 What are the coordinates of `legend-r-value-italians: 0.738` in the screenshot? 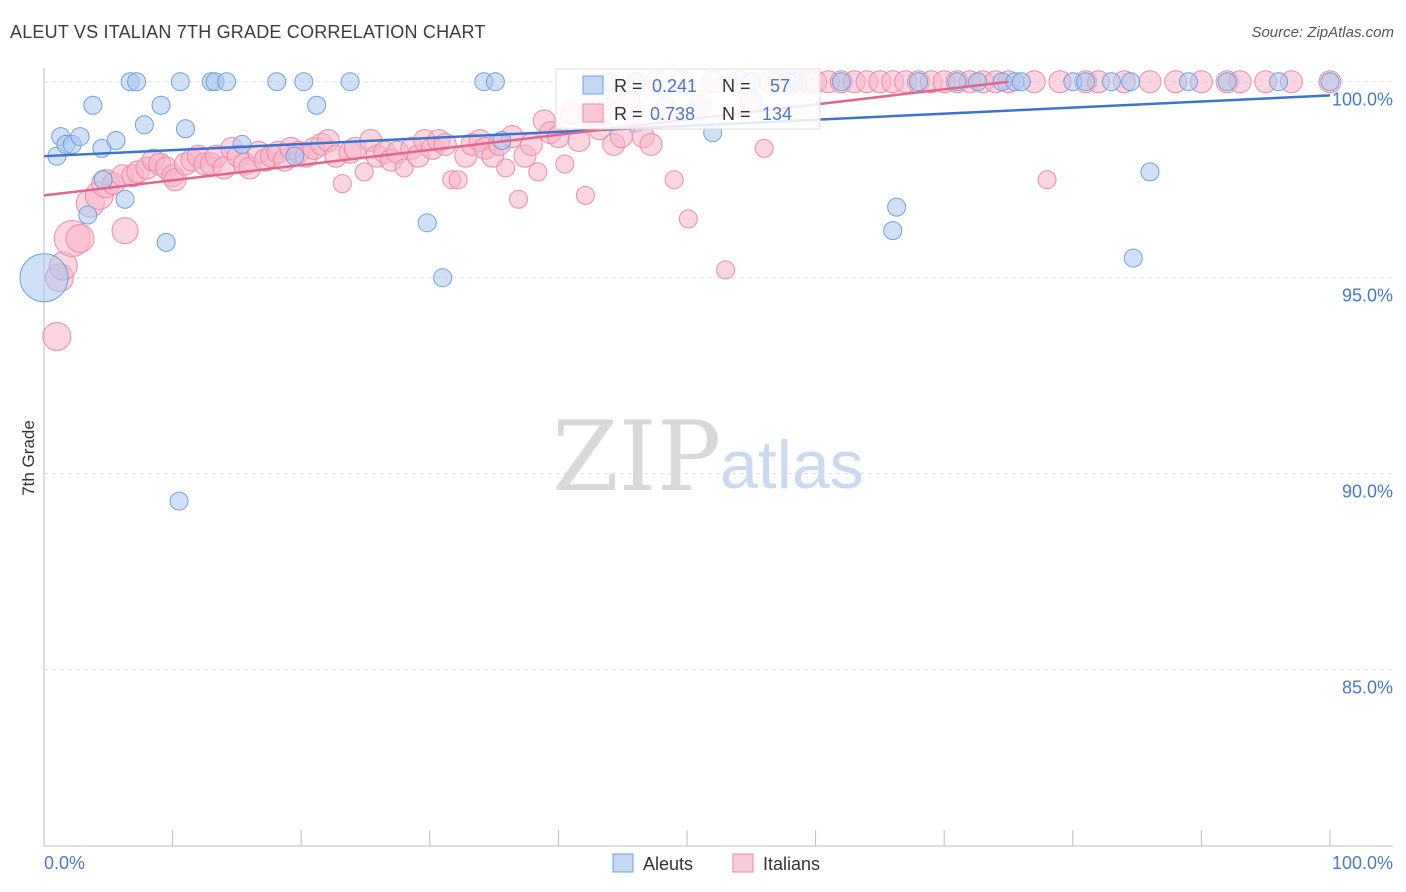 It's located at (672, 114).